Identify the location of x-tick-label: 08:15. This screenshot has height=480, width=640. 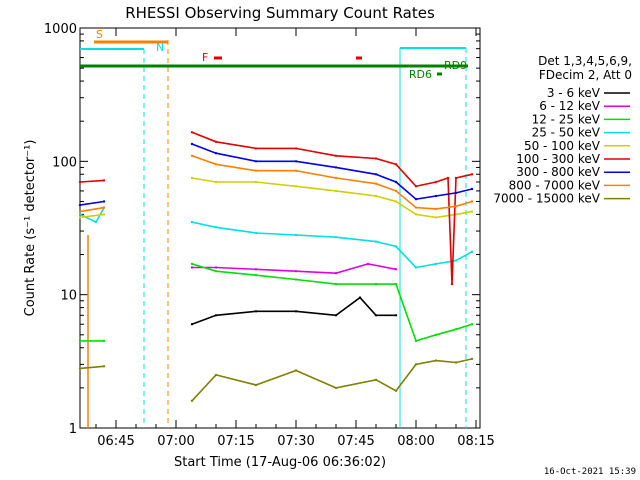
(475, 441).